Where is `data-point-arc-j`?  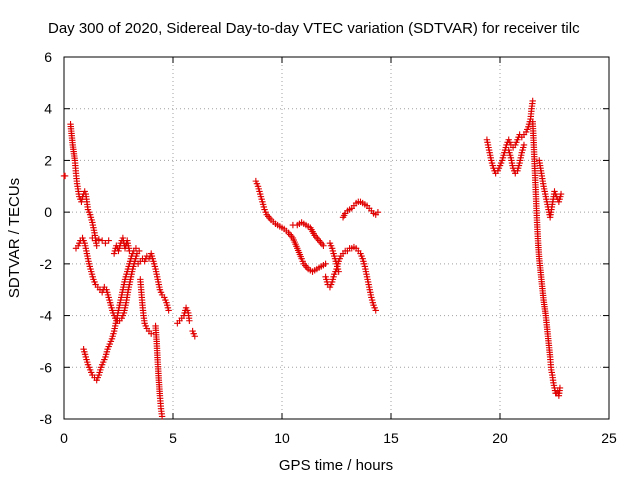
data-point-arc-j is located at coordinates (194, 336).